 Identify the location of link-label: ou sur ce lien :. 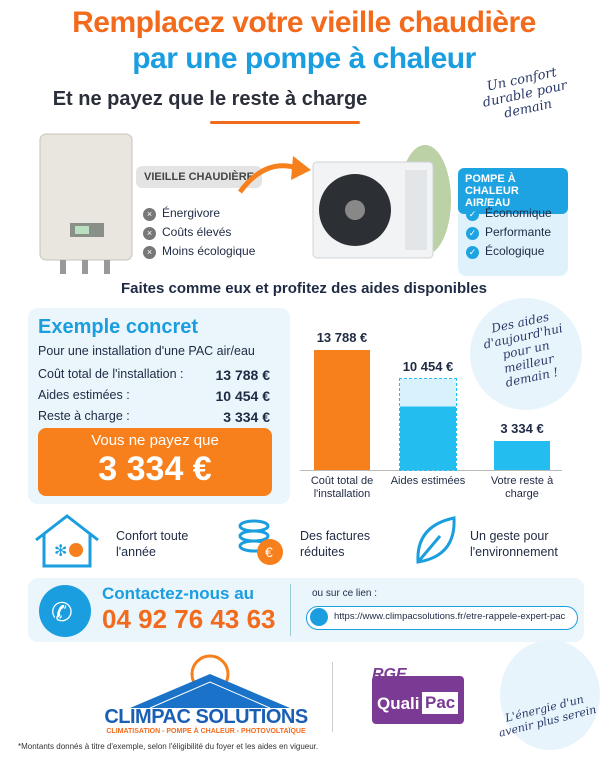
(345, 593).